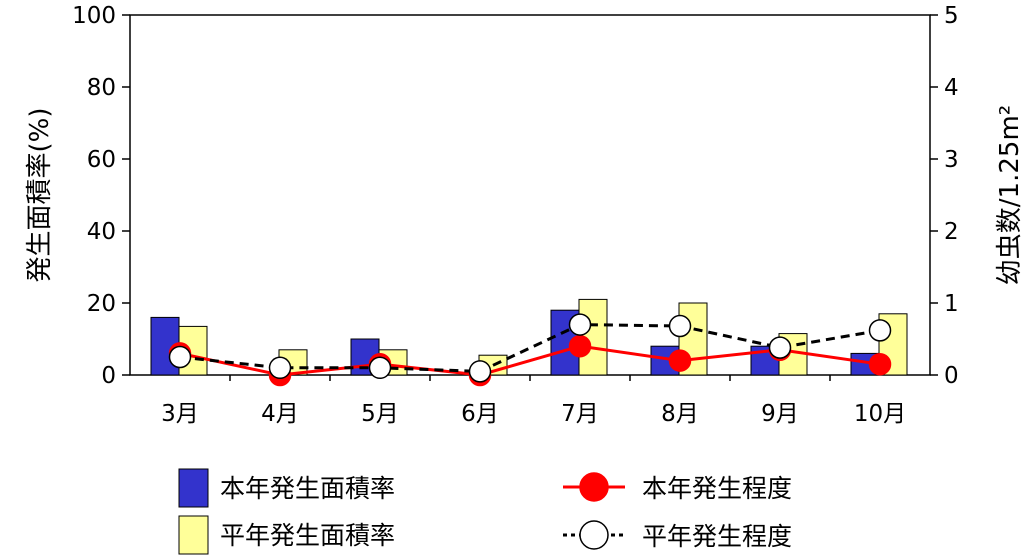 The image size is (1035, 558). What do you see at coordinates (951, 376) in the screenshot?
I see `y2-tick-label: 0` at bounding box center [951, 376].